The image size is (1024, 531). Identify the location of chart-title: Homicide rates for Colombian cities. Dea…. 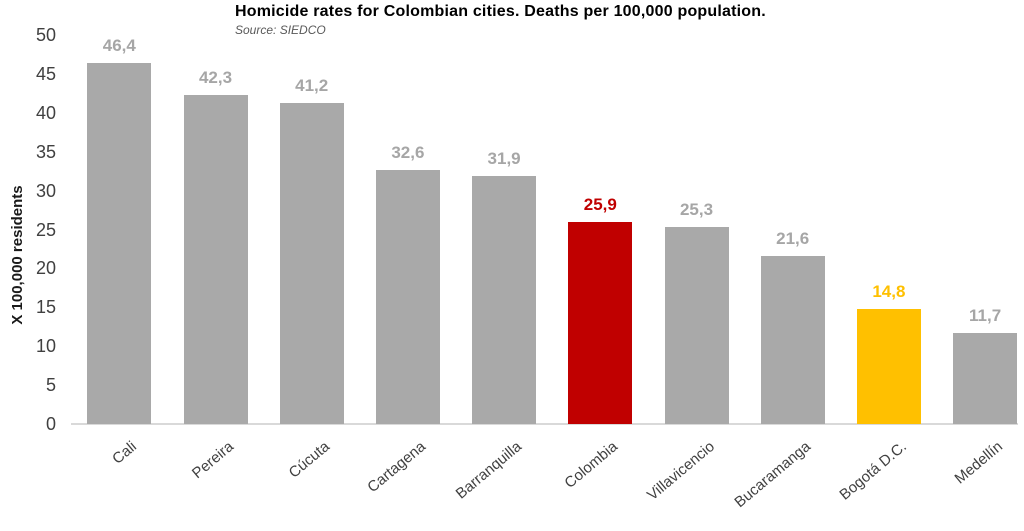
(500, 11).